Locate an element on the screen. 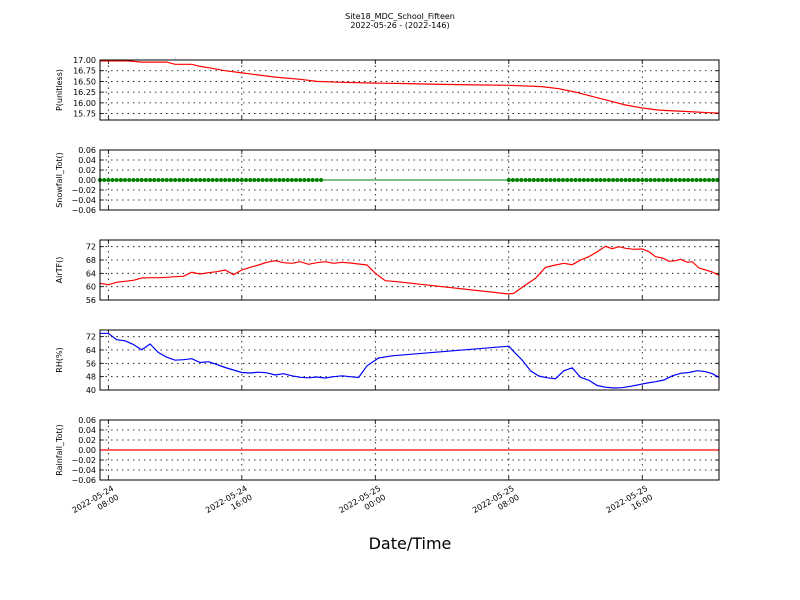  y-tick-label: 15.75 is located at coordinates (84, 114).